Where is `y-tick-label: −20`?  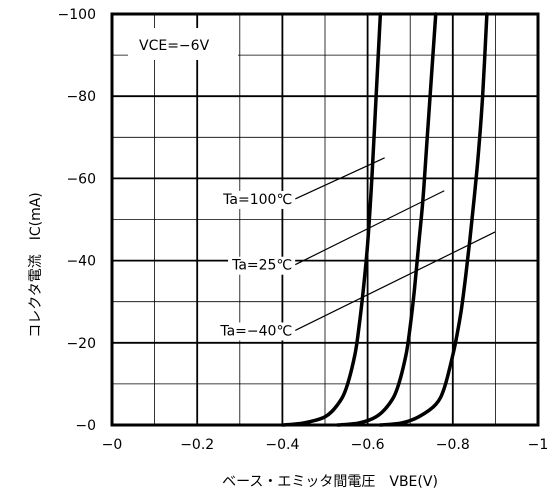 y-tick-label: −20 is located at coordinates (81, 344).